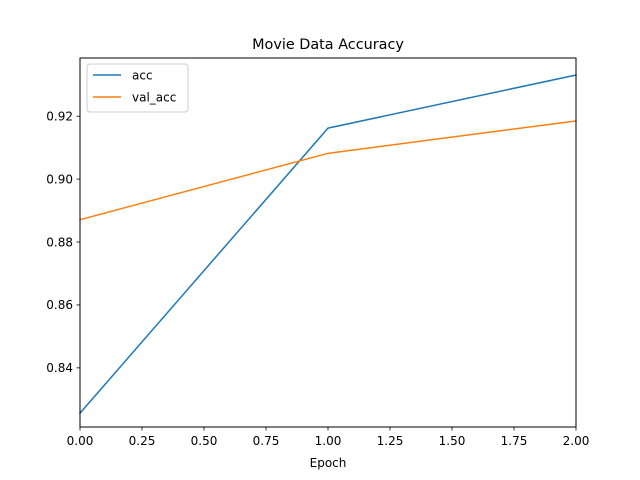 The width and height of the screenshot is (640, 480). Describe the element at coordinates (514, 441) in the screenshot. I see `x-tick-label: 1.75` at that location.